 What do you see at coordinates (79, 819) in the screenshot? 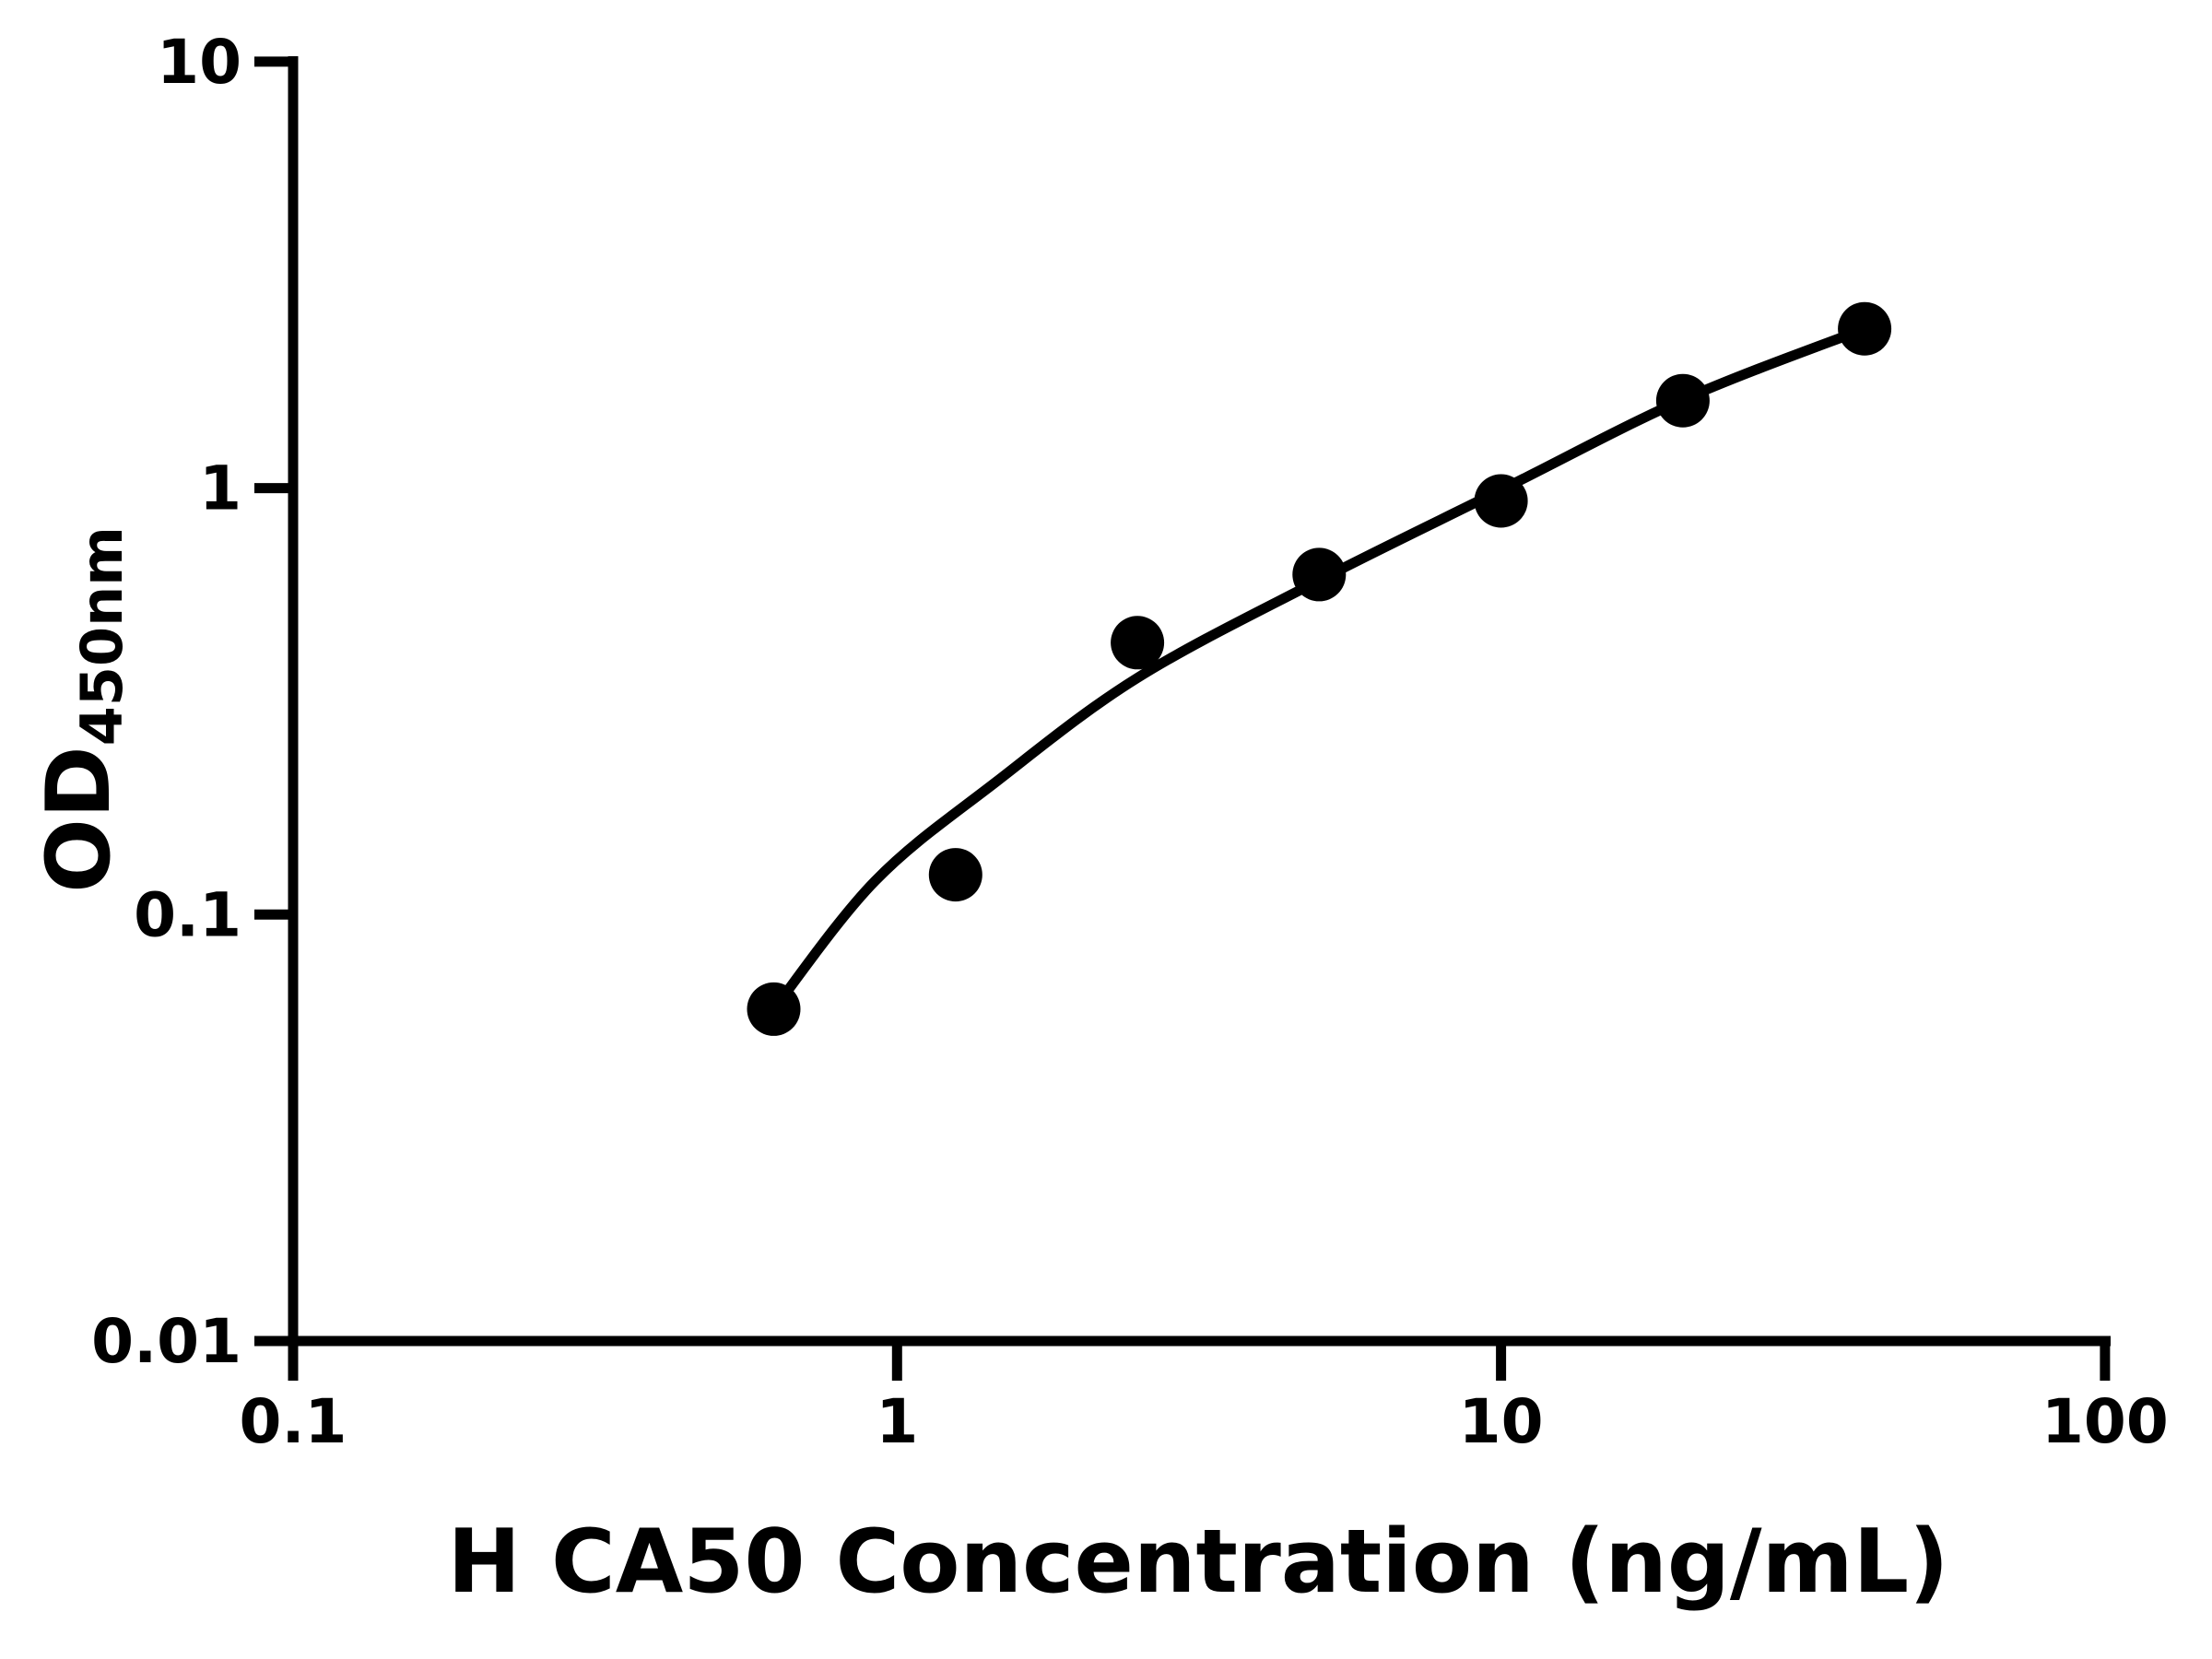
I see `y-axis-title-base: OD` at bounding box center [79, 819].